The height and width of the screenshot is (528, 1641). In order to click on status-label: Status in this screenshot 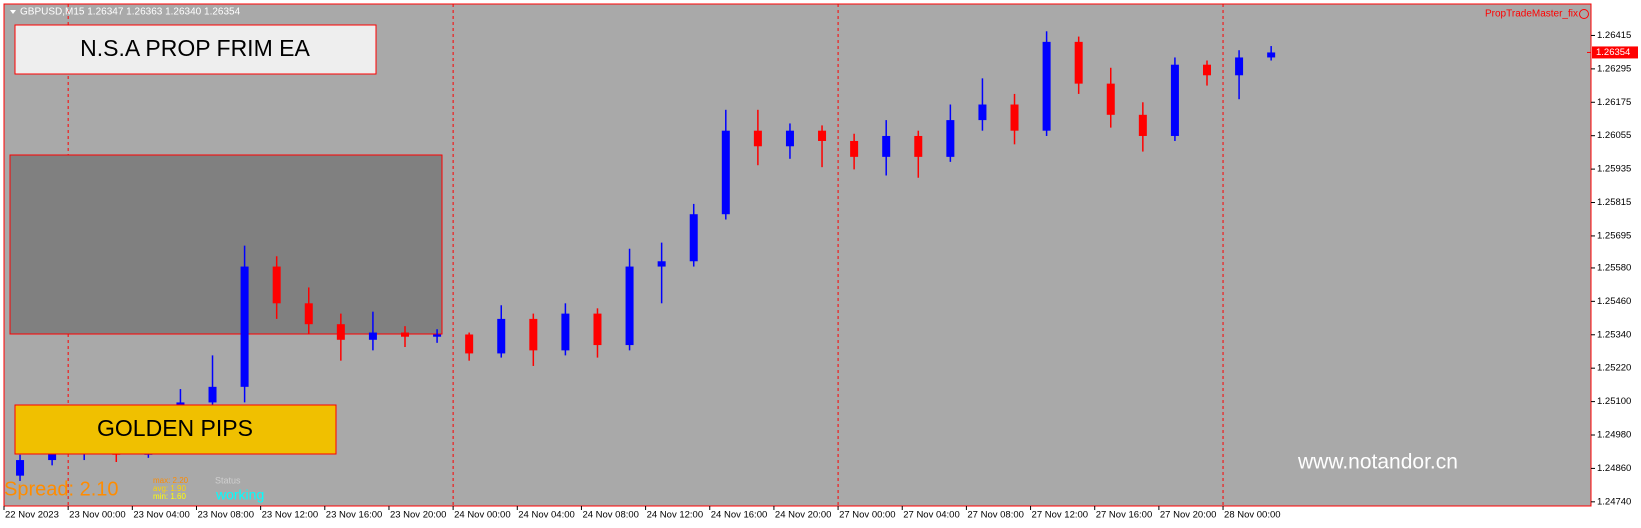, I will do `click(228, 480)`.